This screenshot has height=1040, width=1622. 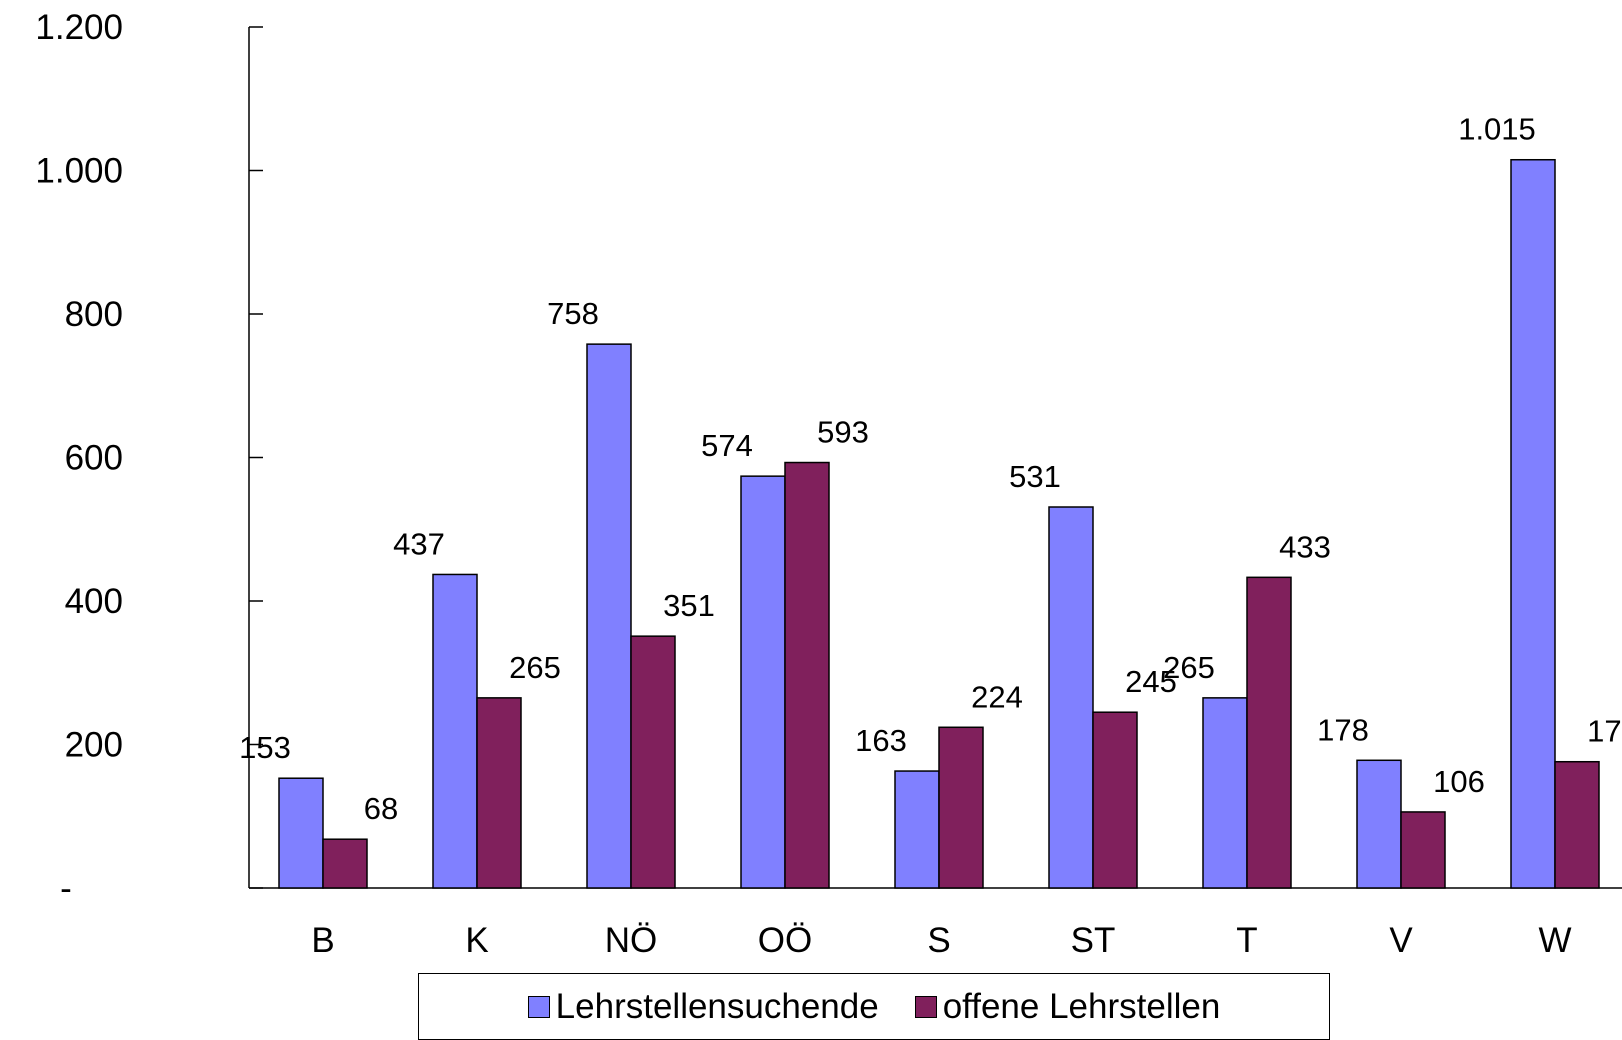 What do you see at coordinates (1554, 940) in the screenshot?
I see `category-label: W` at bounding box center [1554, 940].